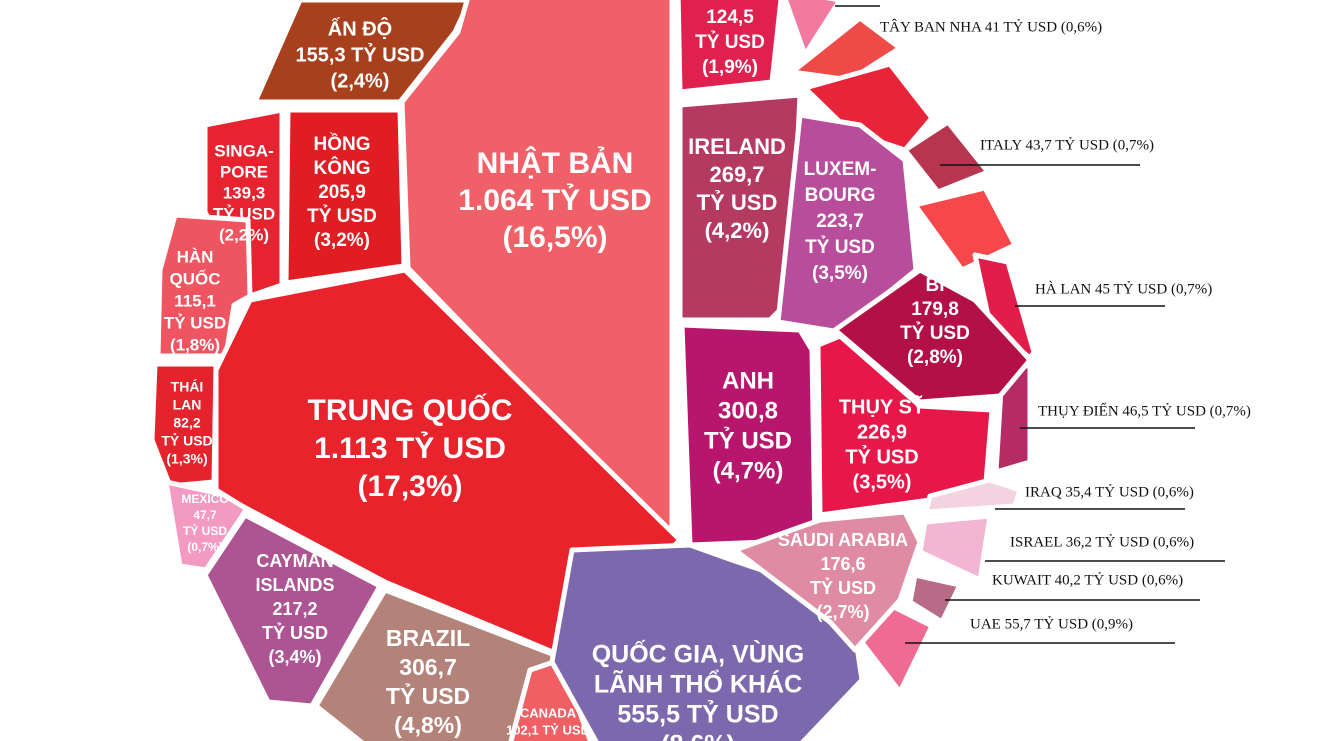  Describe the element at coordinates (554, 200) in the screenshot. I see `region-label: 1.064 TỶ USD` at that location.